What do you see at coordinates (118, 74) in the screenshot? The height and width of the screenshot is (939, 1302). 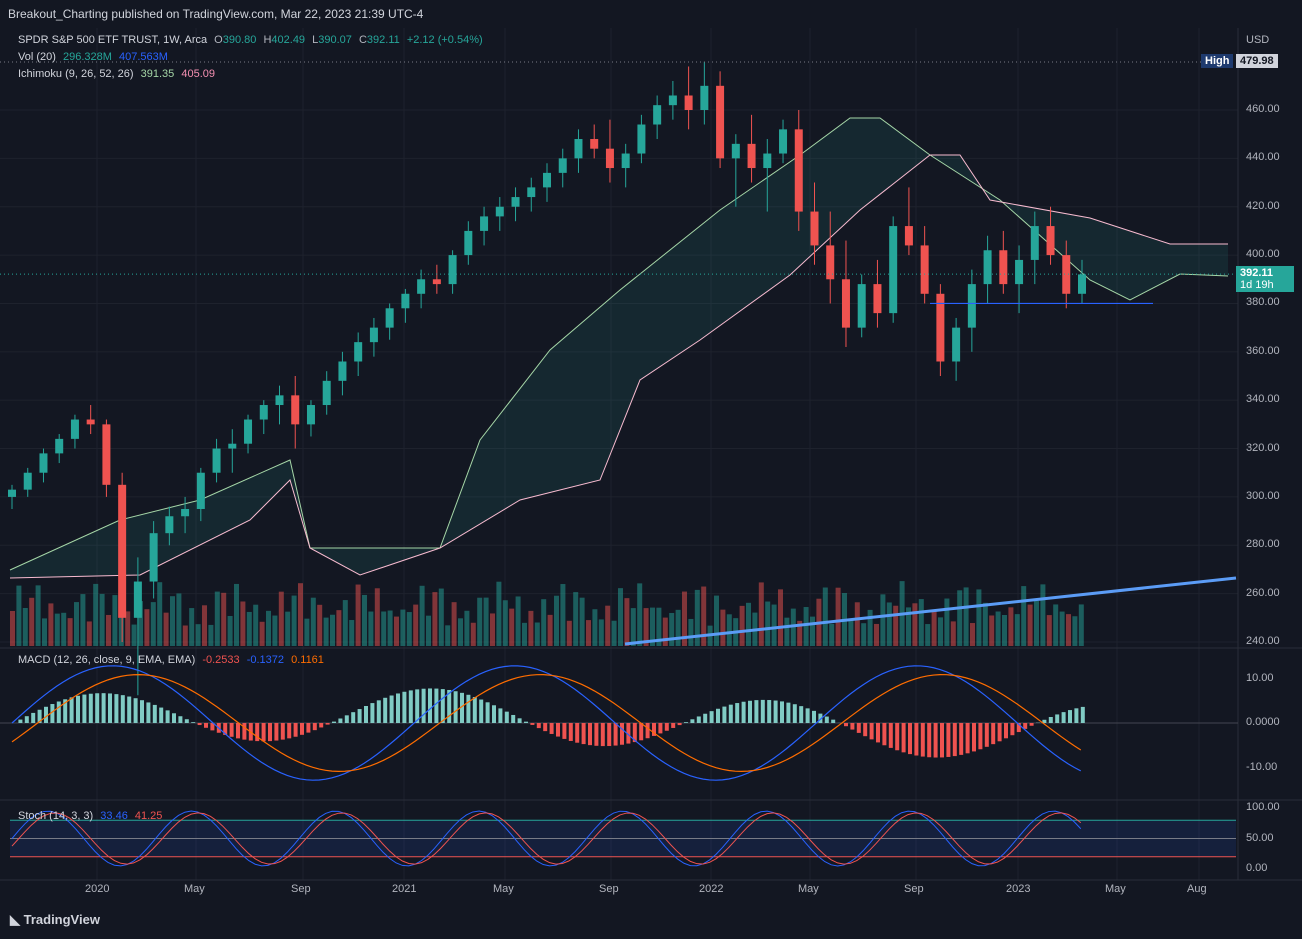 I see `ichimoku-legend: Ichimoku (9, 26, 52, 26) 391.35 405.09` at bounding box center [118, 74].